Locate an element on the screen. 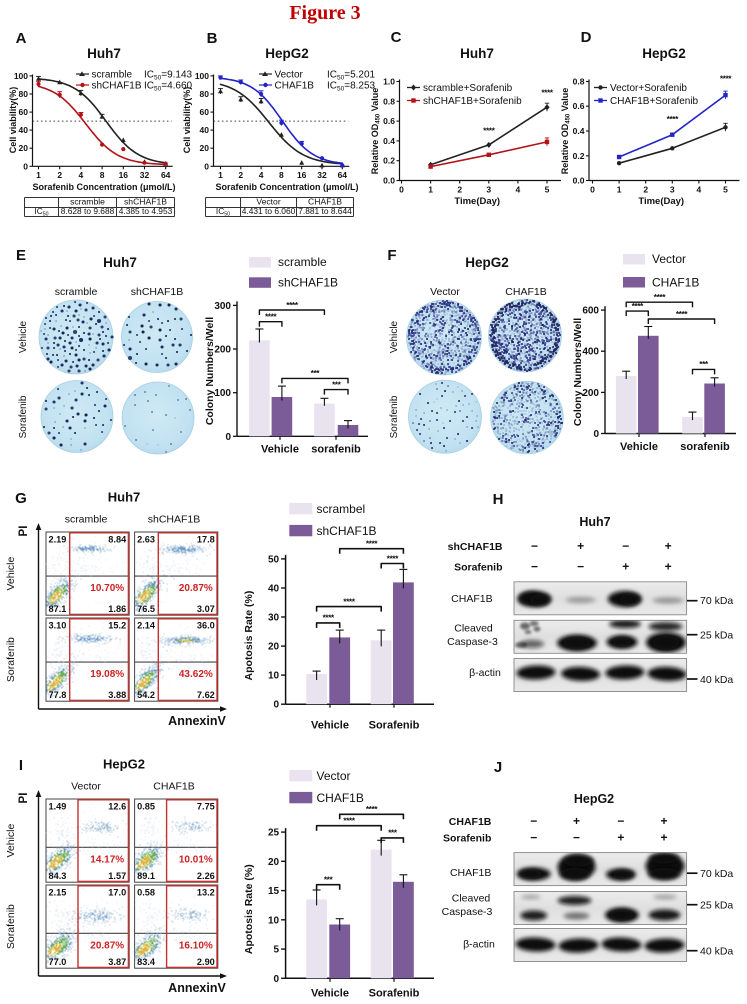 The image size is (747, 1004). svg-text: 14.17% is located at coordinates (107, 859).